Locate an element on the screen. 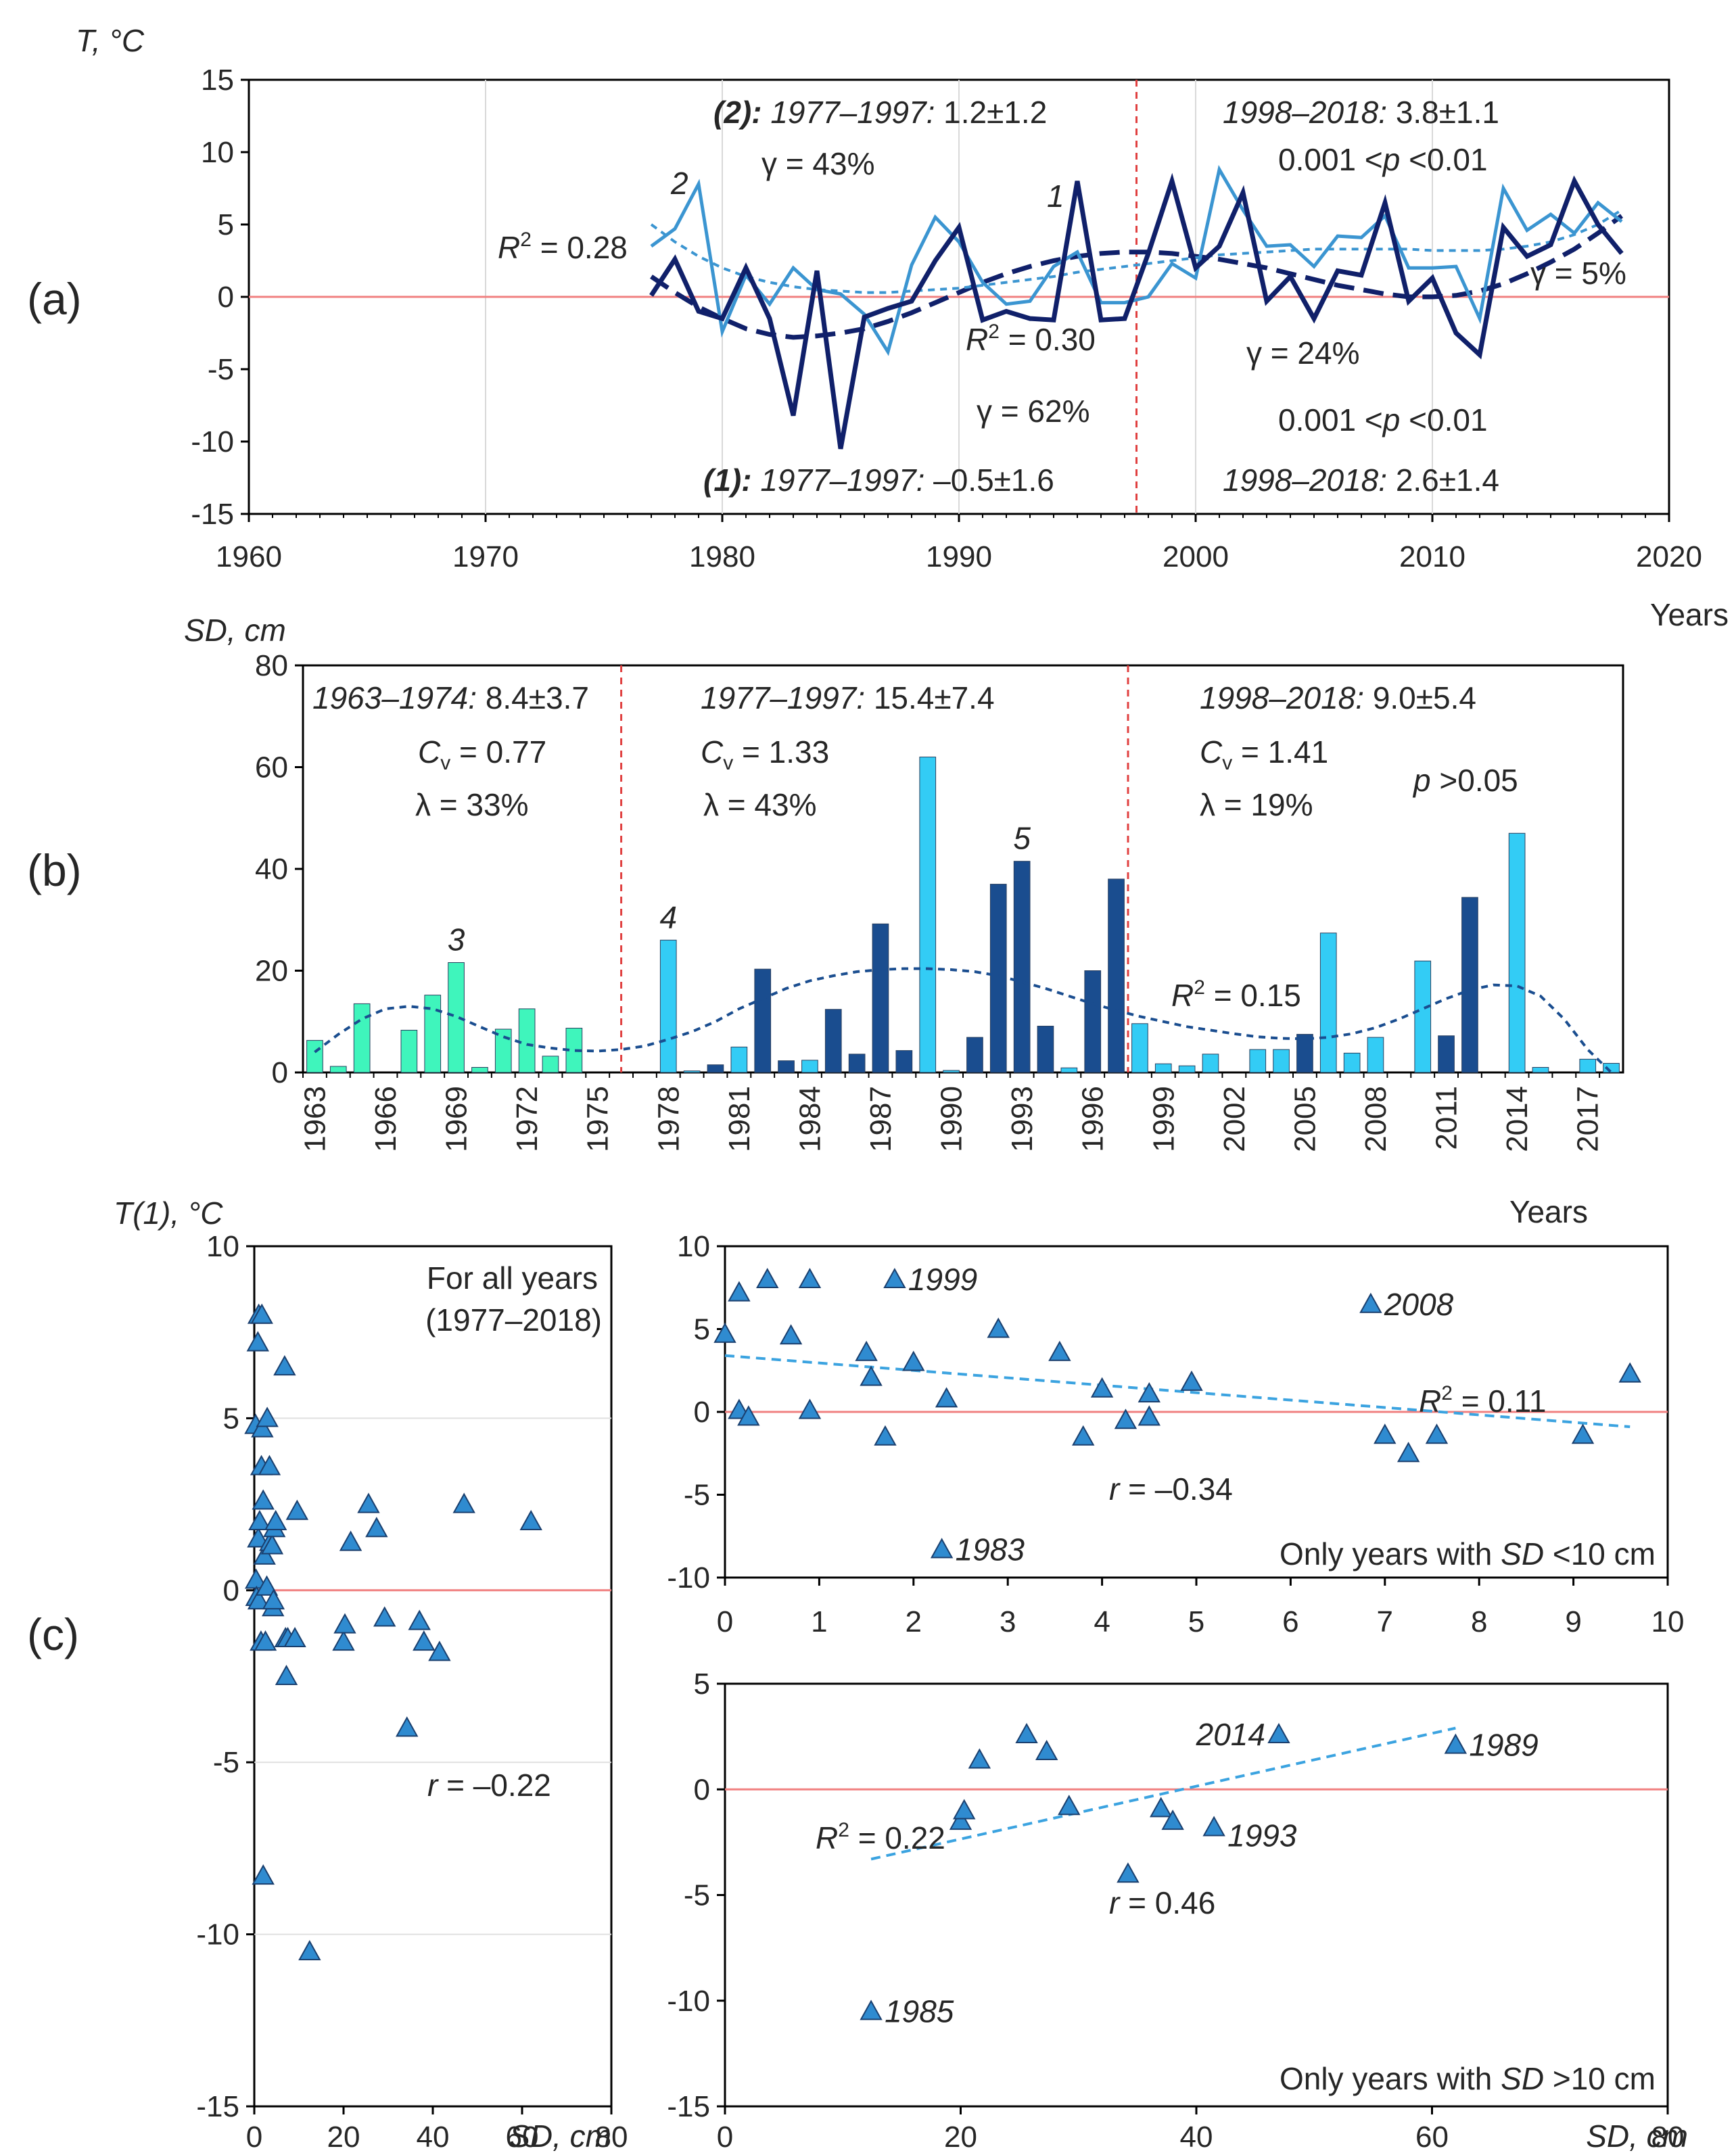 The width and height of the screenshot is (1736, 2153). period3-header: 1998–2018: 9.0±5.4 is located at coordinates (1338, 697).